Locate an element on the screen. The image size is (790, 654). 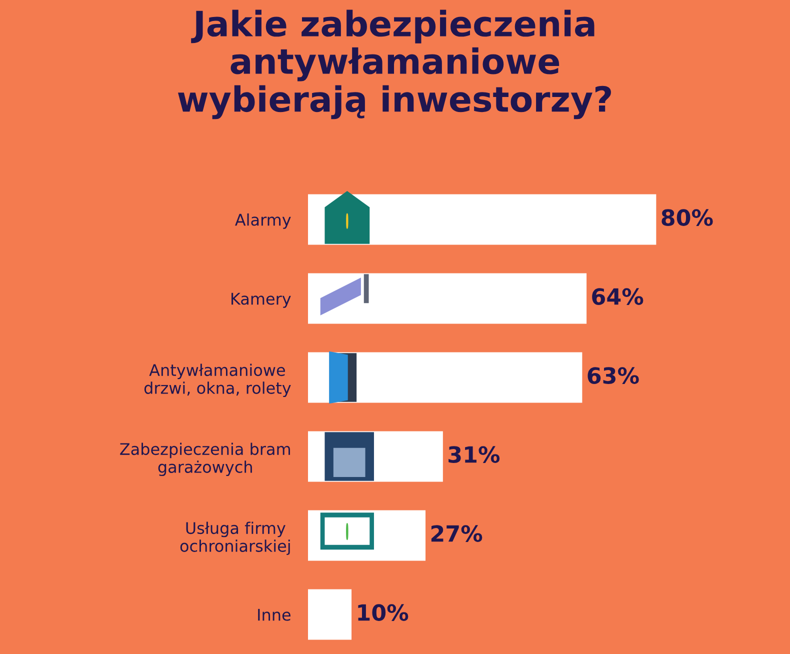
y-tick-label: Alarmy is located at coordinates (263, 221).